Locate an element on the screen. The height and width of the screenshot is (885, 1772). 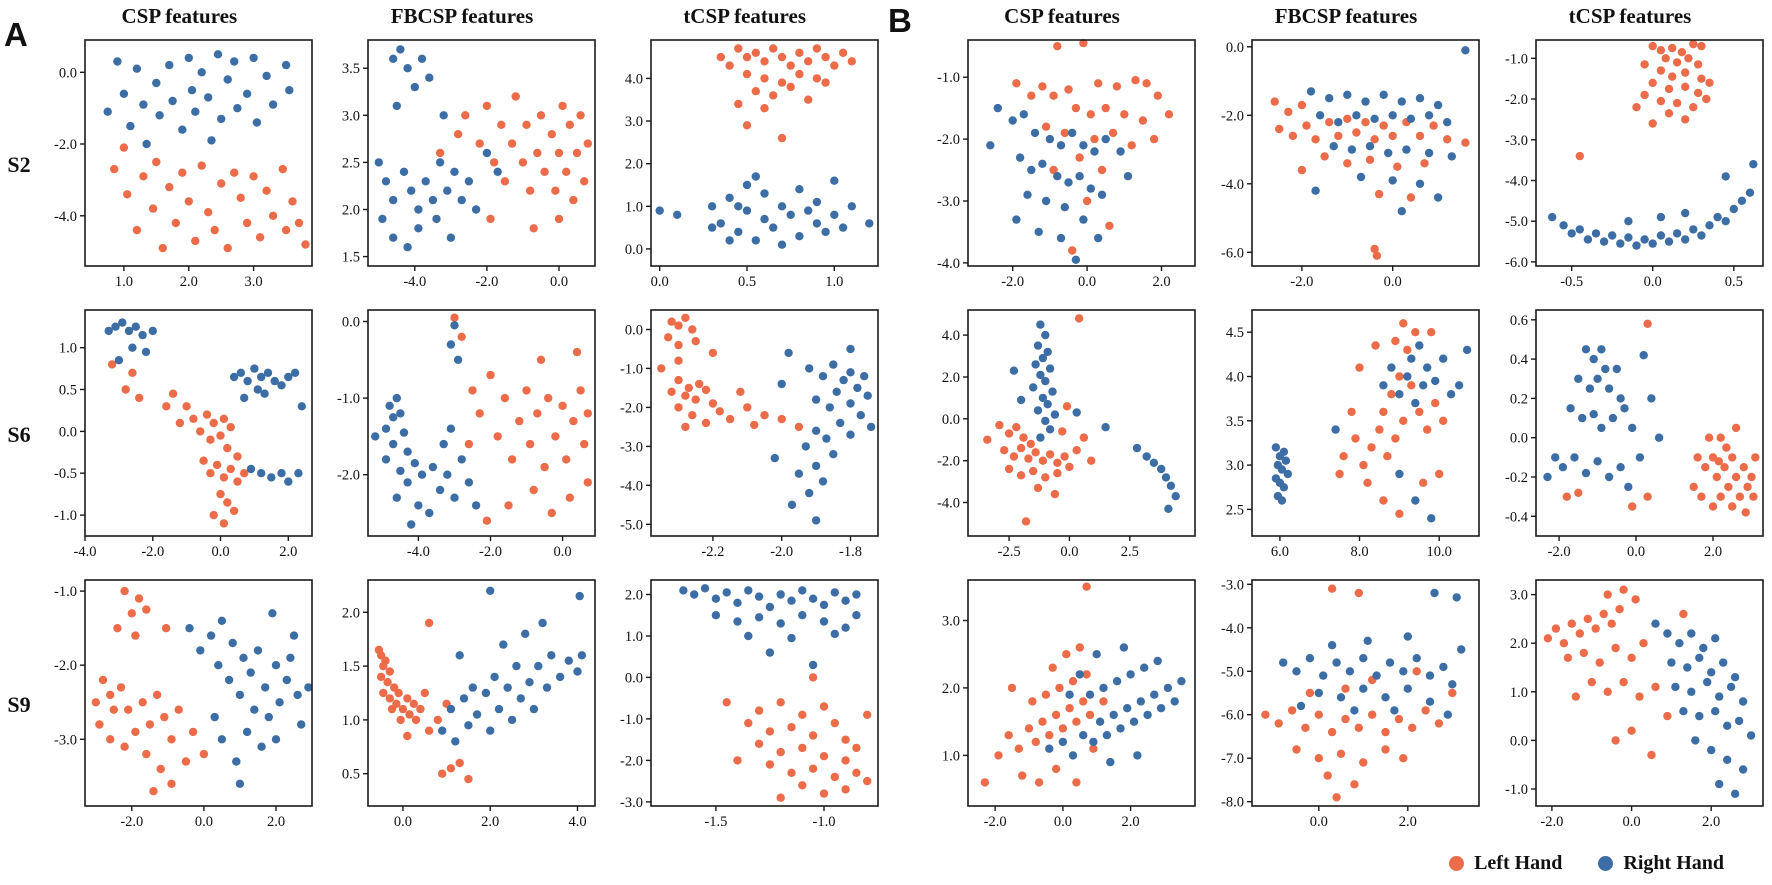
scatter-plot-a-s2-tcsp: 0.0 0.5 1.0 0.0 1.0 2.0 3.0 4.0 is located at coordinates (744, 165).